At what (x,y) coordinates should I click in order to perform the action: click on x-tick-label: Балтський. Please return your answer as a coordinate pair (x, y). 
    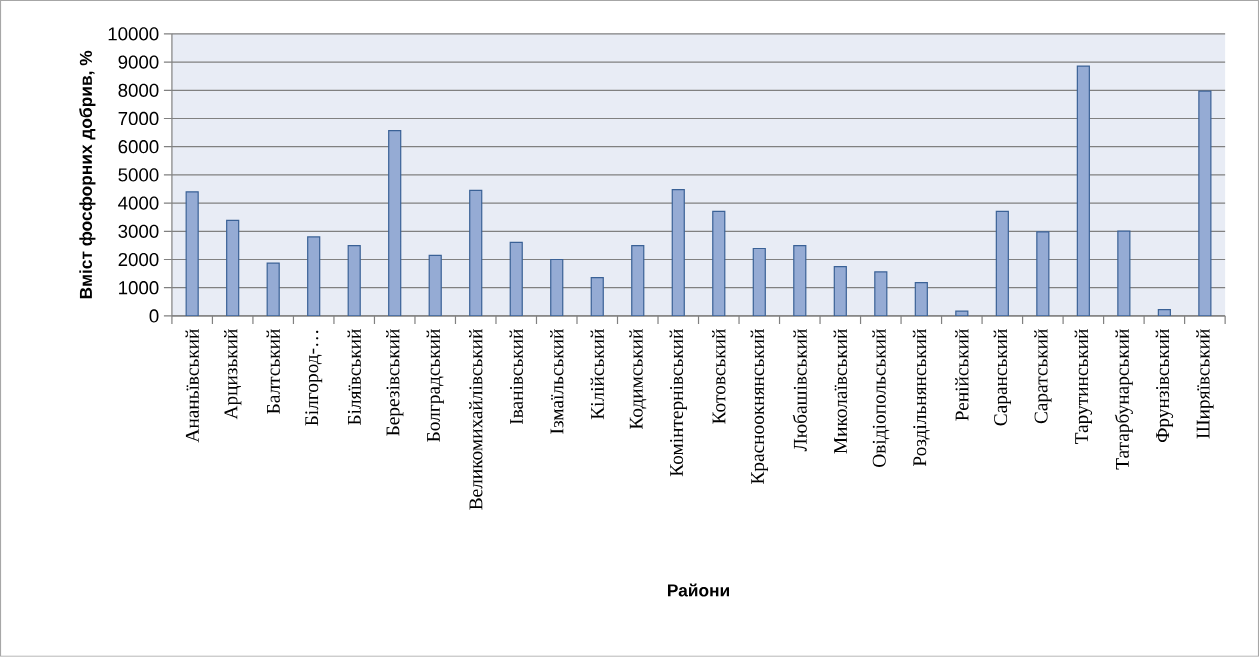
    Looking at the image, I should click on (273, 371).